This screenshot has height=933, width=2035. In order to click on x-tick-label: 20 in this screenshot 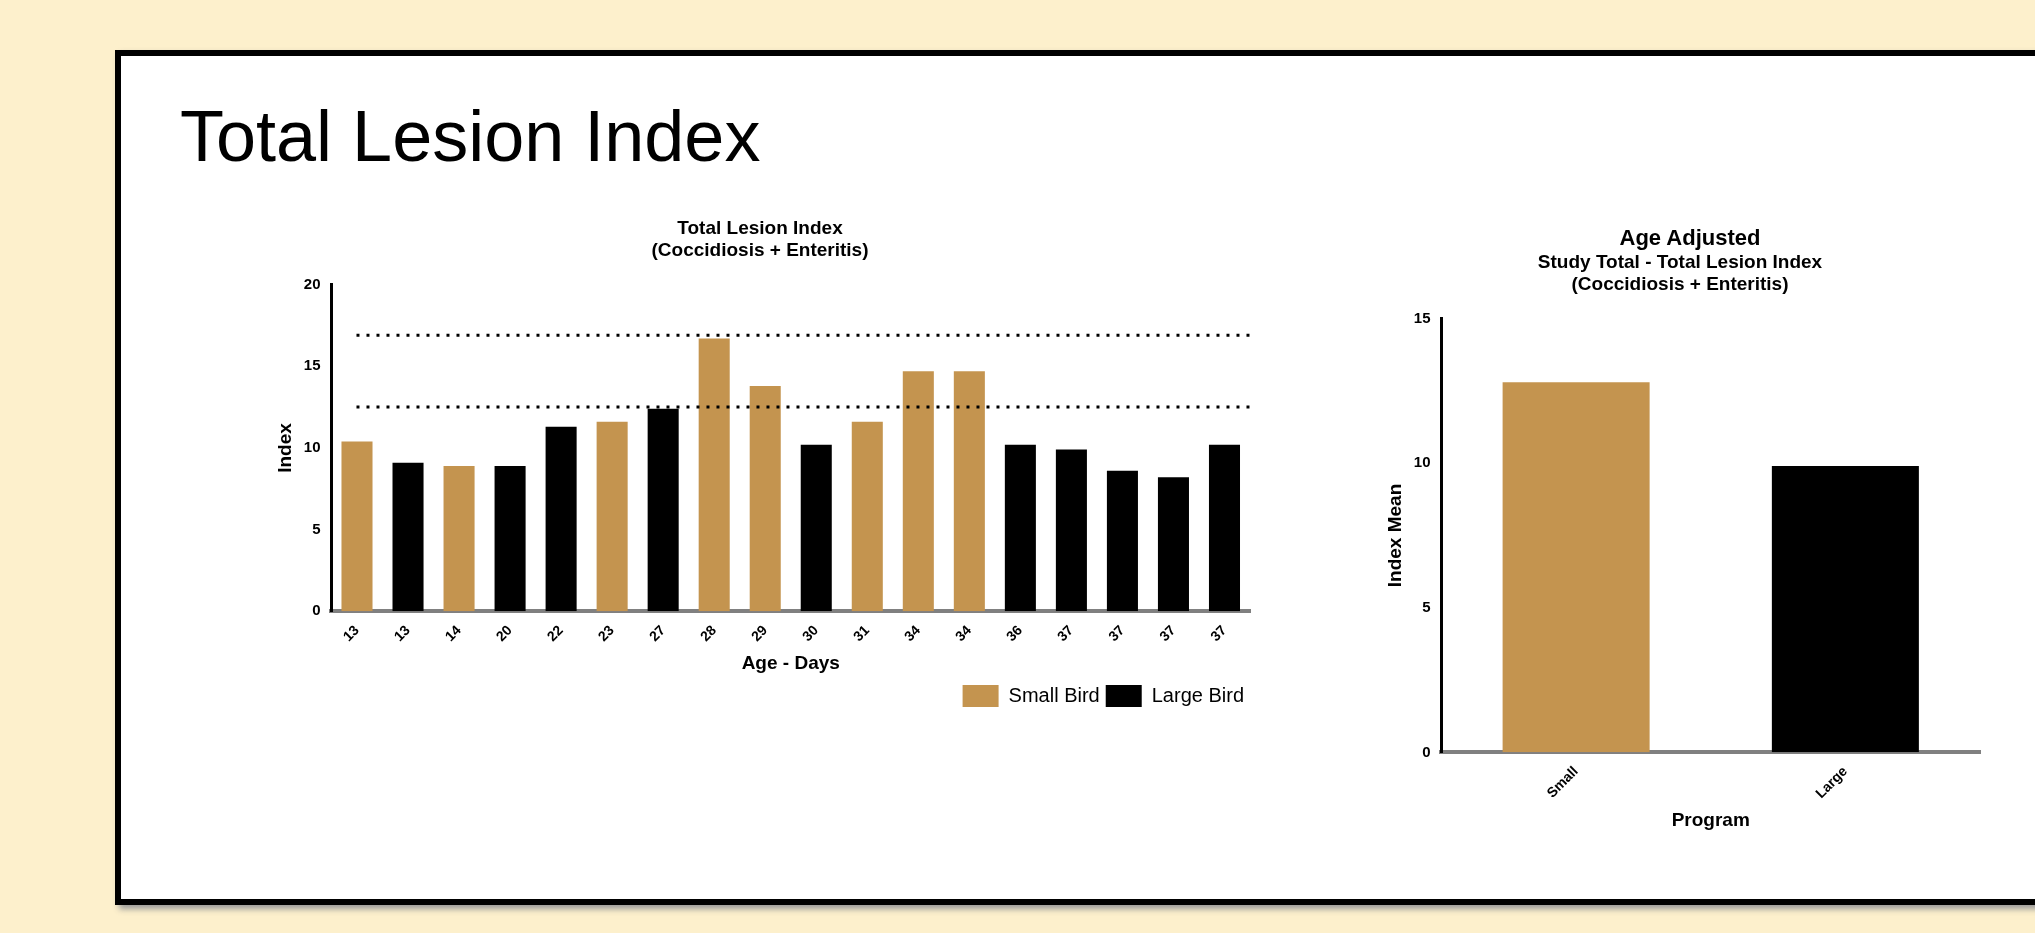, I will do `click(504, 633)`.